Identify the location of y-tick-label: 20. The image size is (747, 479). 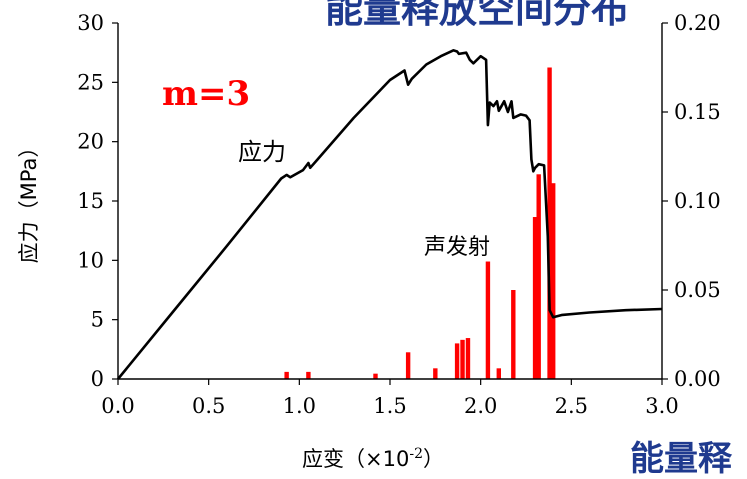
(90, 142).